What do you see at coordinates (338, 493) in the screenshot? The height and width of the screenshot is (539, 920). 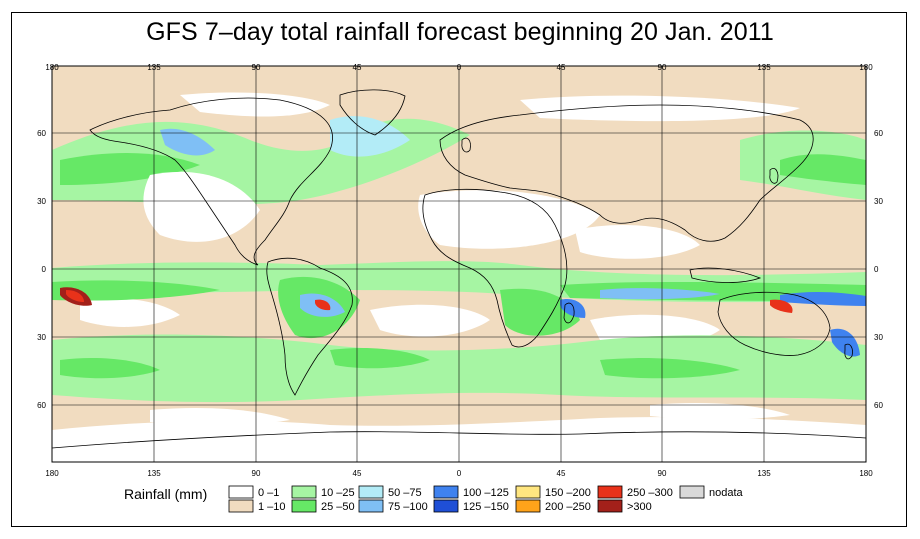 I see `legend-label: 10 –25` at bounding box center [338, 493].